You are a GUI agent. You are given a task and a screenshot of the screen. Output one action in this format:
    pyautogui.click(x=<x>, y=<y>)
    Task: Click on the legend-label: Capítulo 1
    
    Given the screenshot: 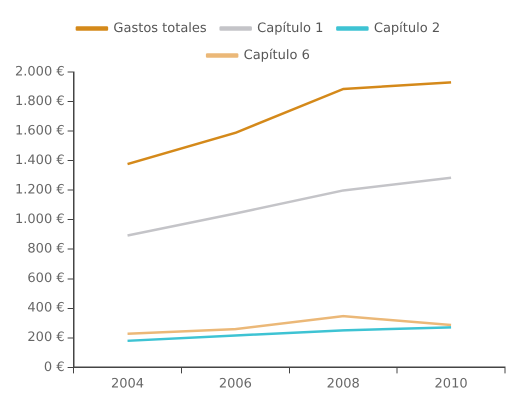 What is the action you would take?
    pyautogui.click(x=290, y=28)
    